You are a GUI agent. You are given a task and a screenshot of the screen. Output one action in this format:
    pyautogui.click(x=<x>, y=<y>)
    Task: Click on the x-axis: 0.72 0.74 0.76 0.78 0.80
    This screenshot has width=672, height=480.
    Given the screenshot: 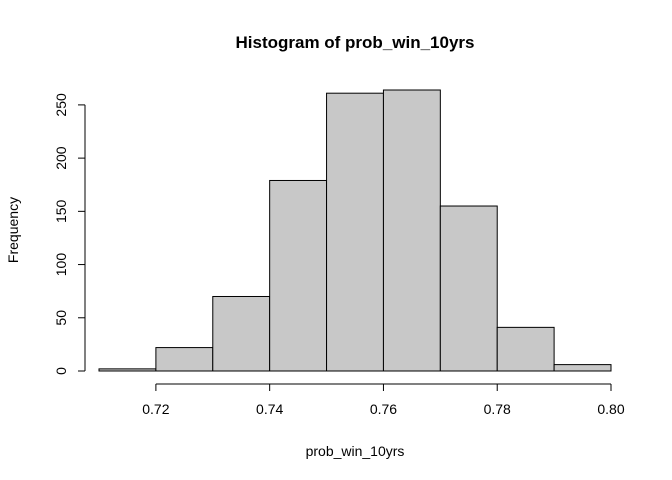 What is the action you would take?
    pyautogui.click(x=383, y=400)
    